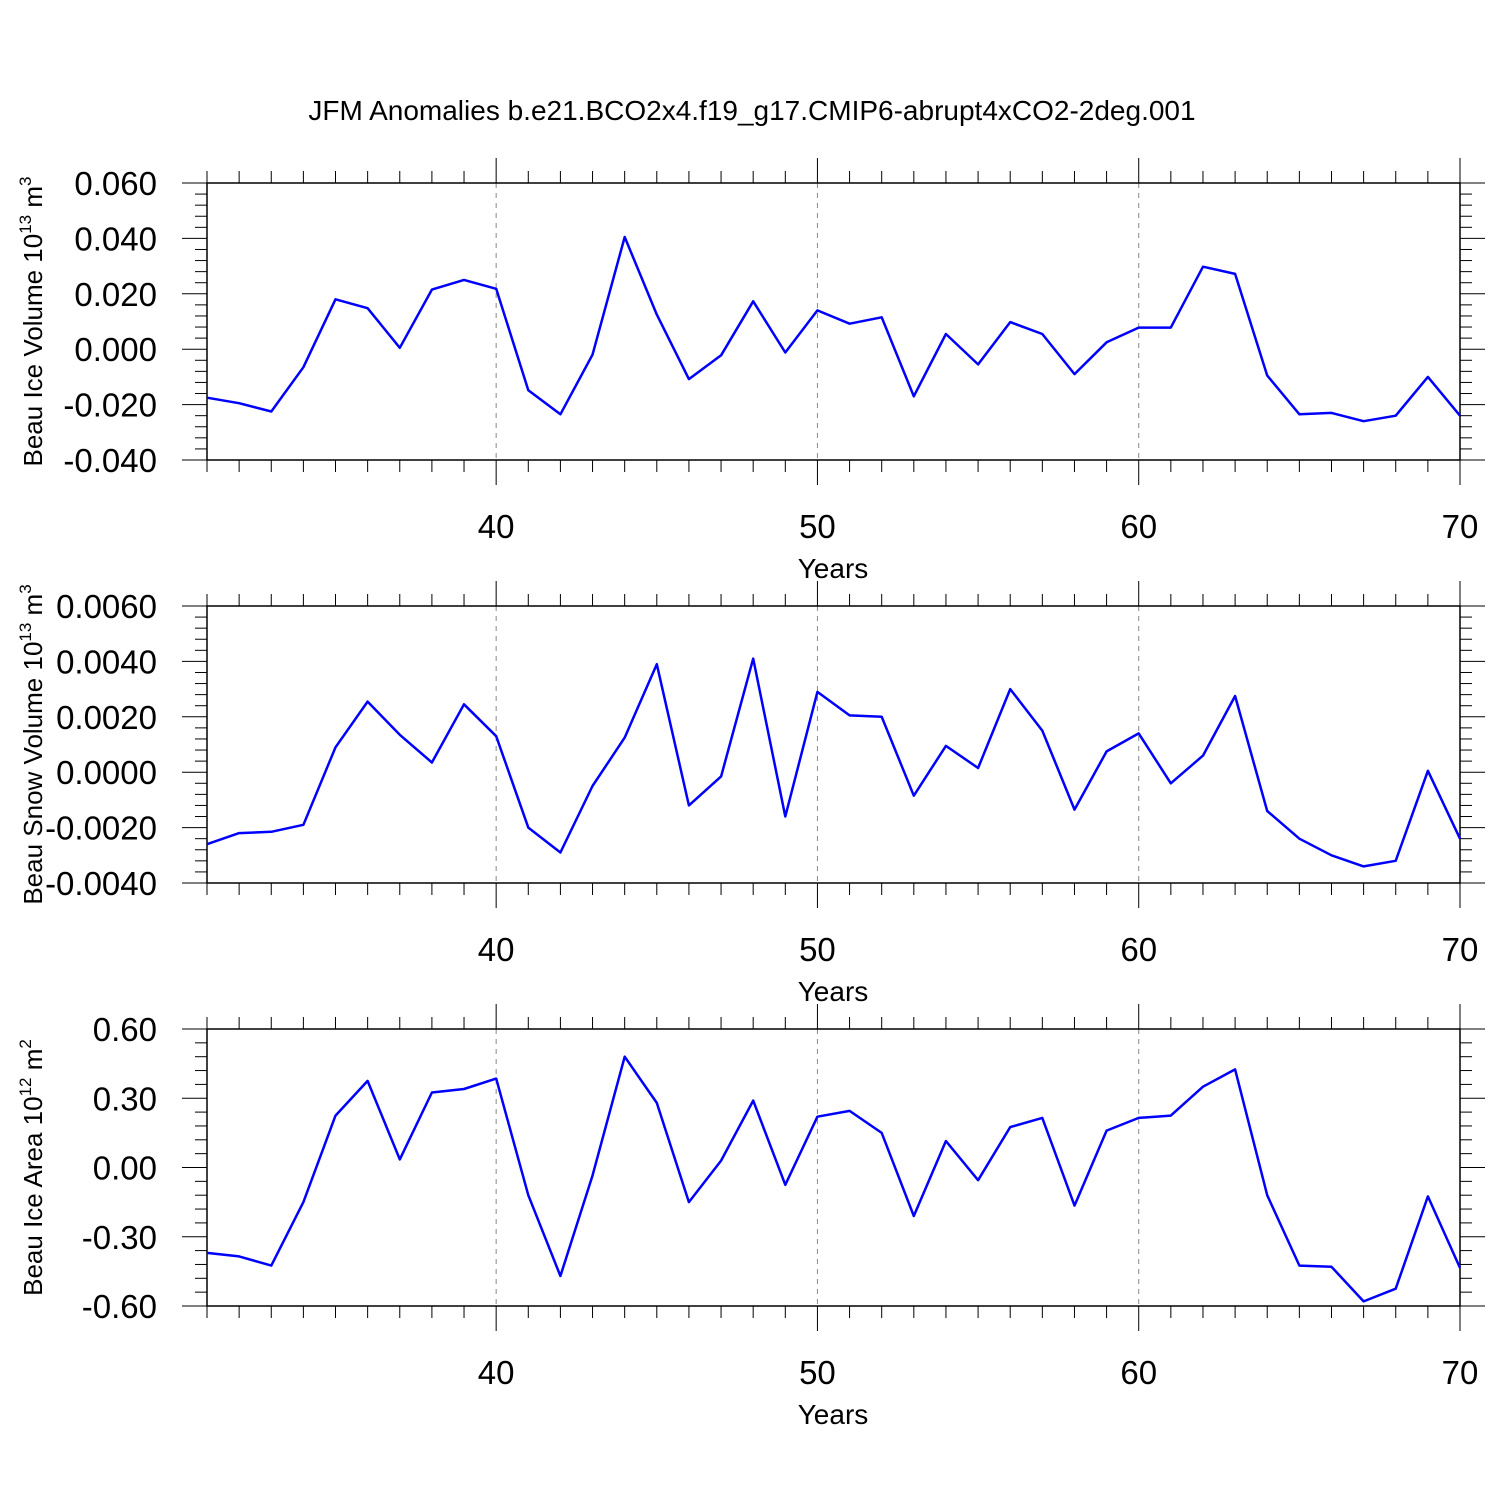  Describe the element at coordinates (33, 350) in the screenshot. I see `y-axis-label-text: Beau Ice Volume 10` at that location.